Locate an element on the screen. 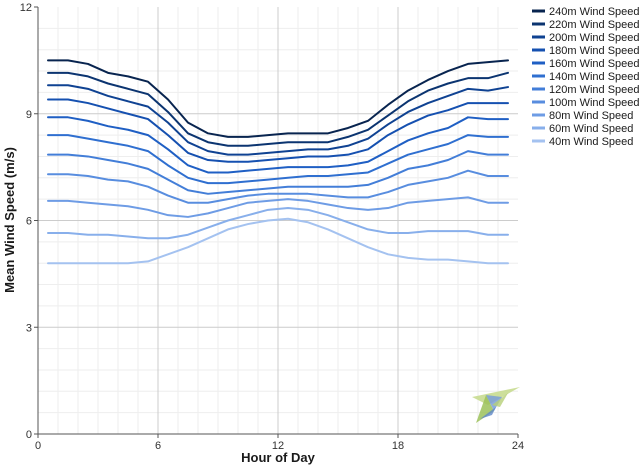 This screenshot has width=641, height=465. legend-label: 100m Wind Speed is located at coordinates (594, 103).